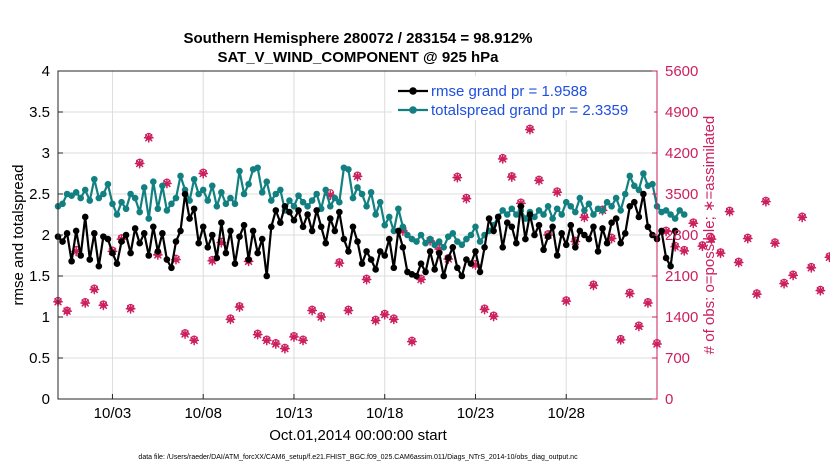  What do you see at coordinates (46, 71) in the screenshot?
I see `y-tick-label: 4` at bounding box center [46, 71].